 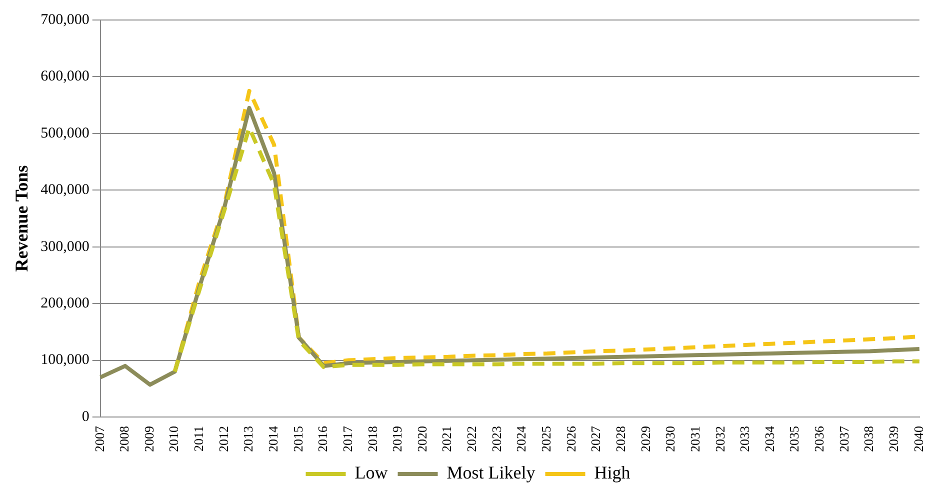 I want to click on x-tick-label: 2022, so click(x=472, y=439).